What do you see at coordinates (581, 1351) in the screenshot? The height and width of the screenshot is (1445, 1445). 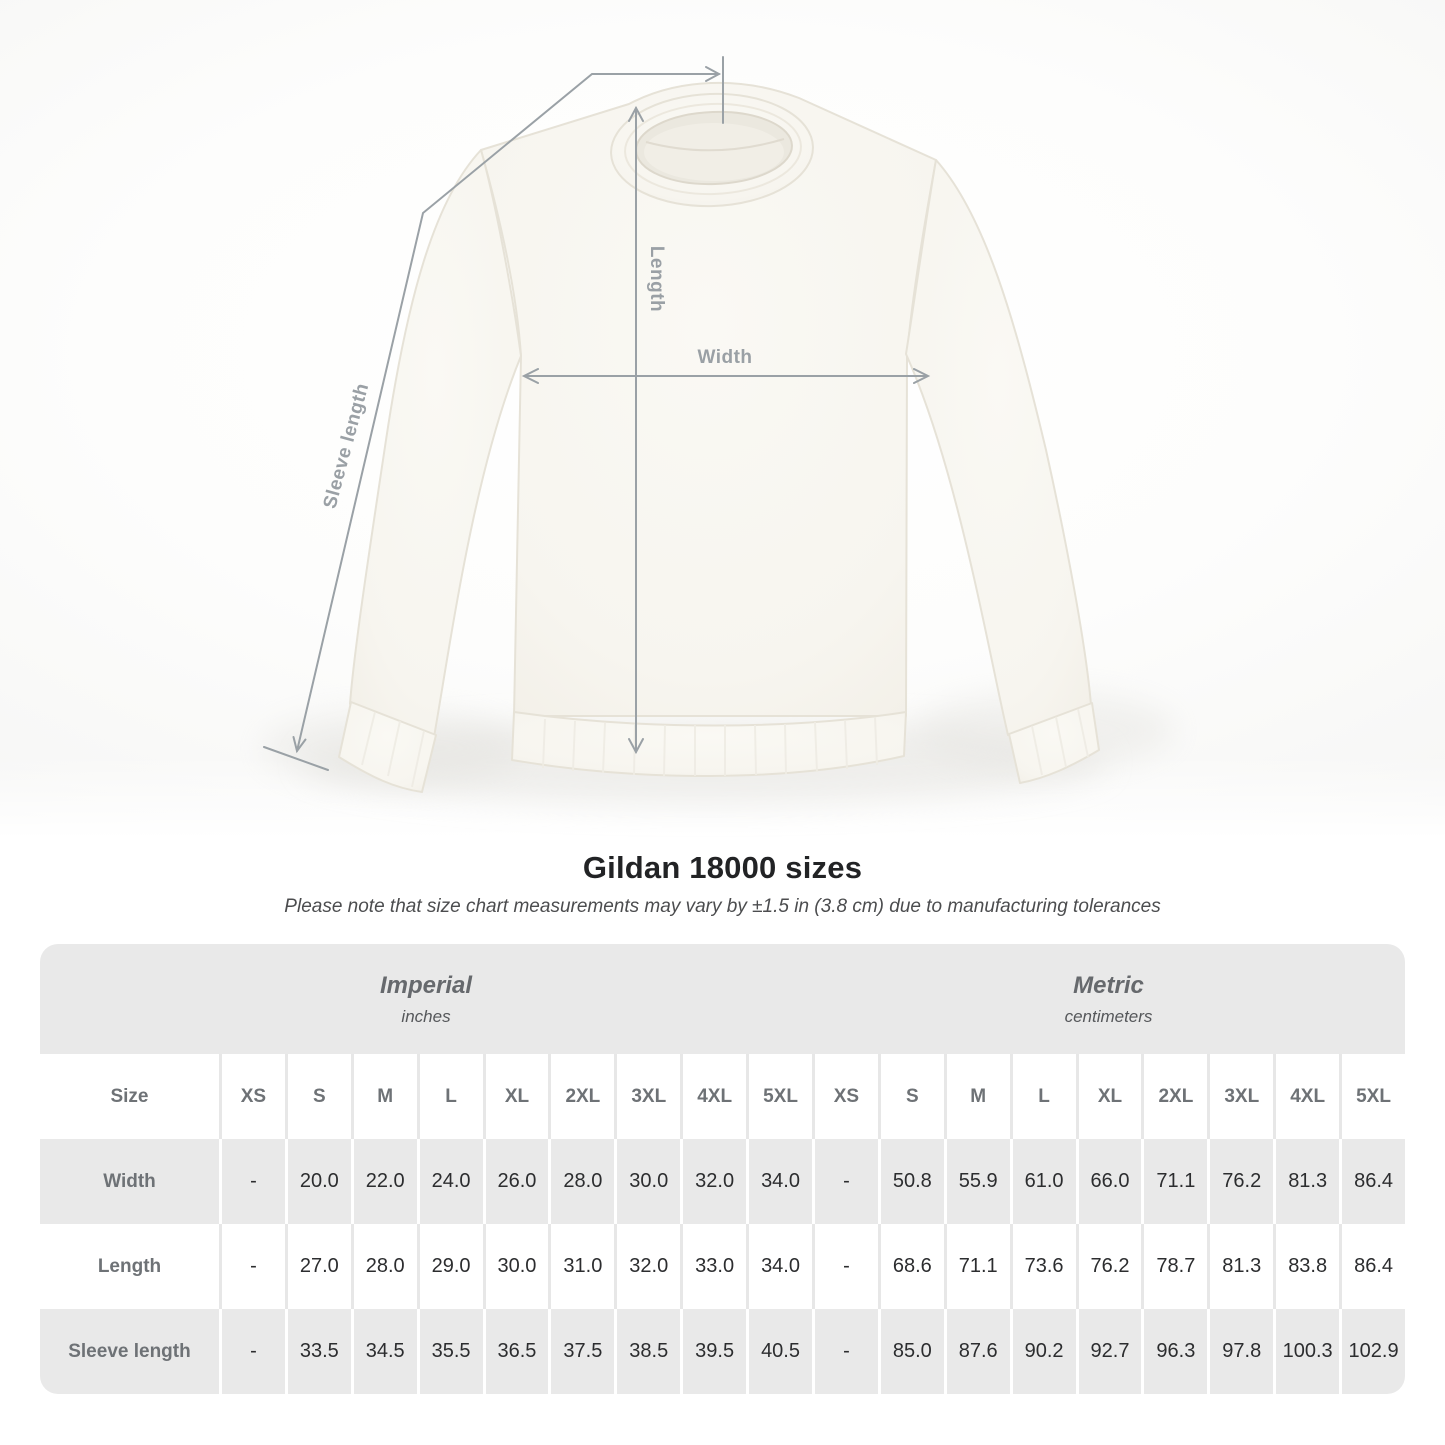 I see `imperial-value: 37.5` at bounding box center [581, 1351].